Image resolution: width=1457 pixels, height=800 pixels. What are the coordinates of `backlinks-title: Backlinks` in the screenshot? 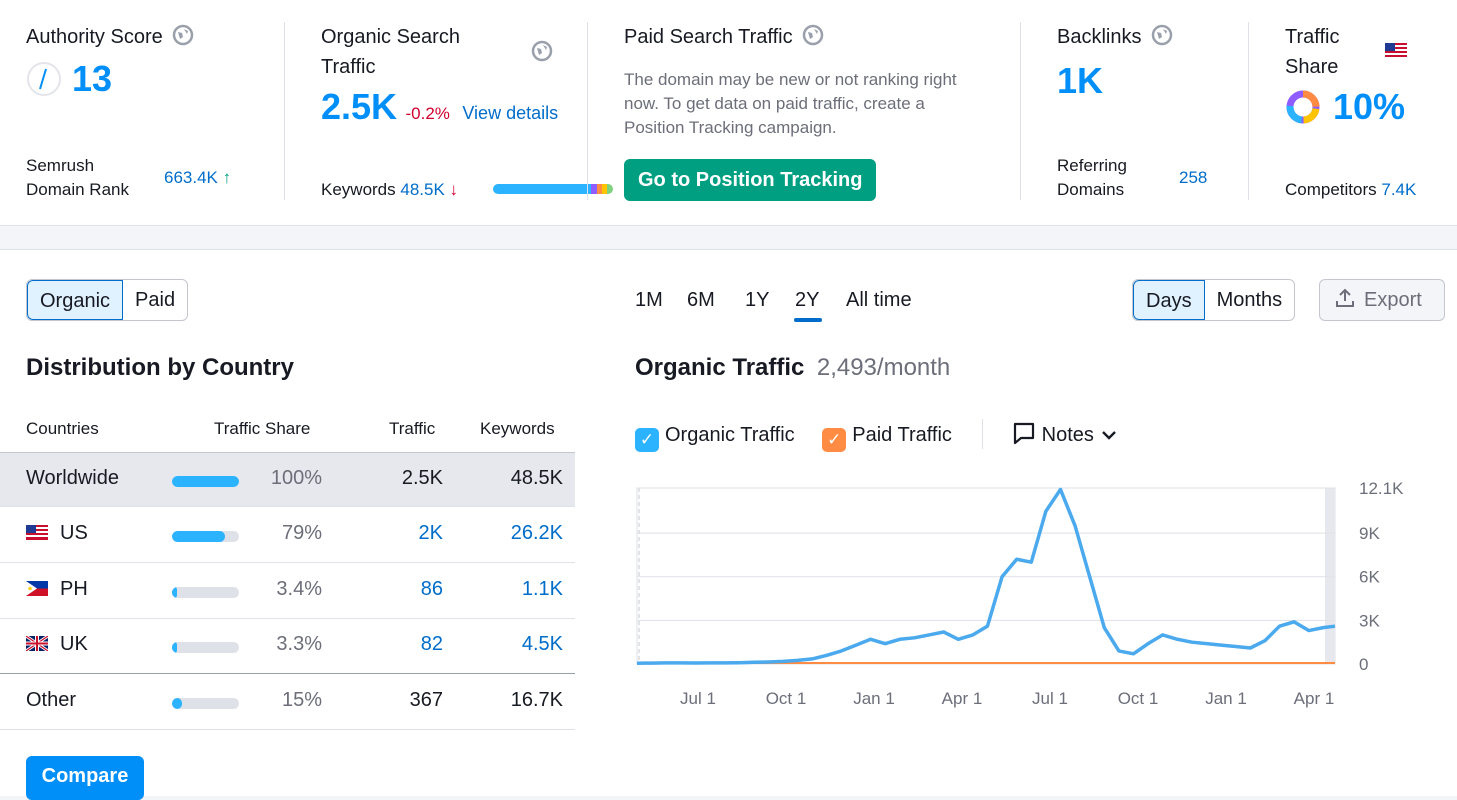 It's located at (1099, 37).